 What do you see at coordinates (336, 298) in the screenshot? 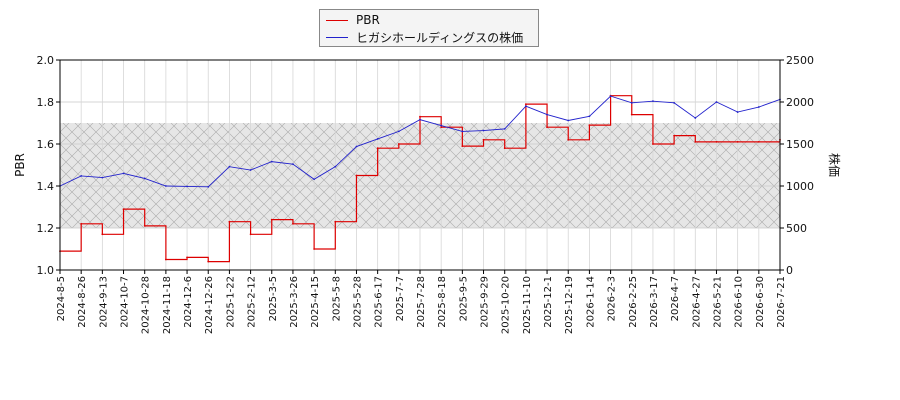
I see `x-tick-label: 2025-5-8` at bounding box center [336, 298].